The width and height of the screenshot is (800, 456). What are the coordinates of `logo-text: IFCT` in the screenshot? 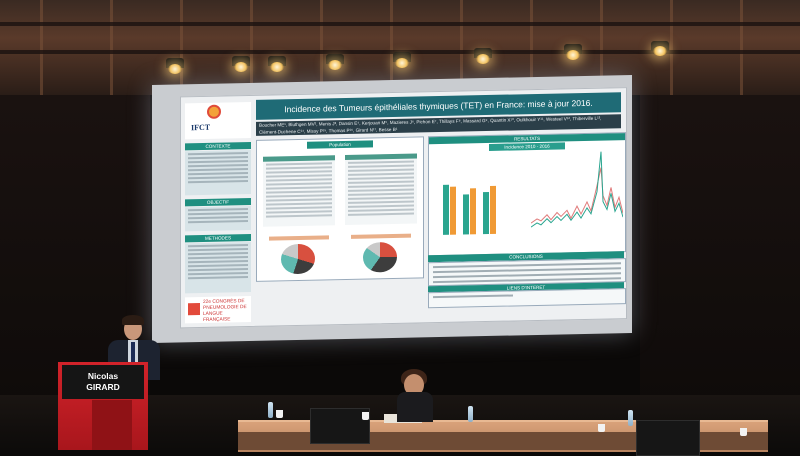 It's located at (201, 127).